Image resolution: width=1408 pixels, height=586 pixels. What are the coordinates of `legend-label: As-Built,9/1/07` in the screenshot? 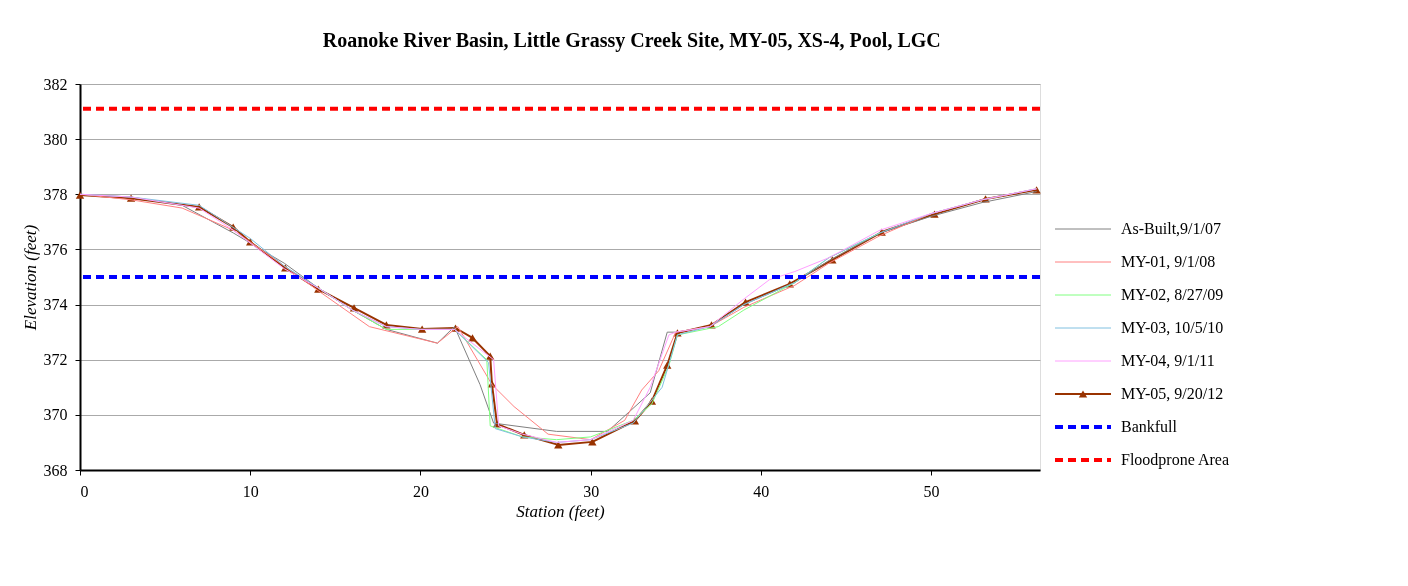 It's located at (1171, 228).